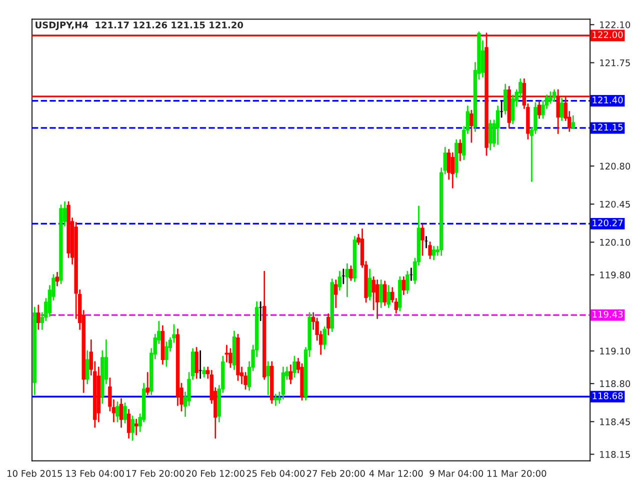 The width and height of the screenshot is (640, 480). Describe the element at coordinates (615, 204) in the screenshot. I see `y-tick-label: 120.45` at that location.